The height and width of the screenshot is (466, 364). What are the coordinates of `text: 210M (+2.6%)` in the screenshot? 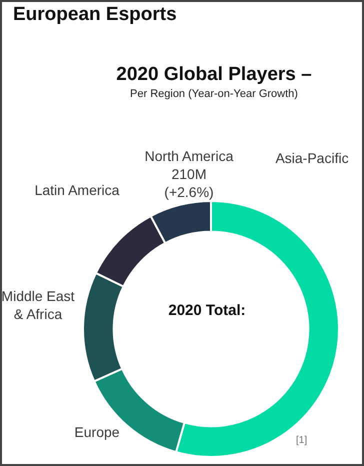 It's located at (189, 183).